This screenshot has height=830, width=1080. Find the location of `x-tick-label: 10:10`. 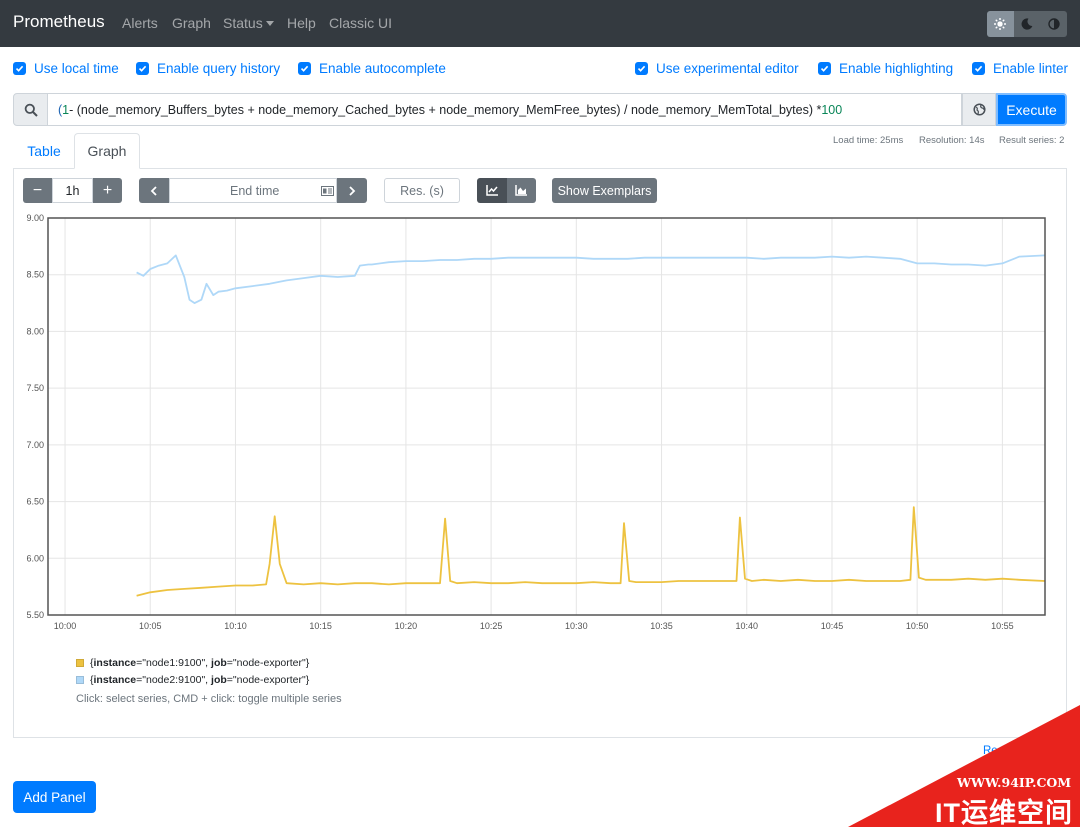

x-tick-label: 10:10 is located at coordinates (235, 626).